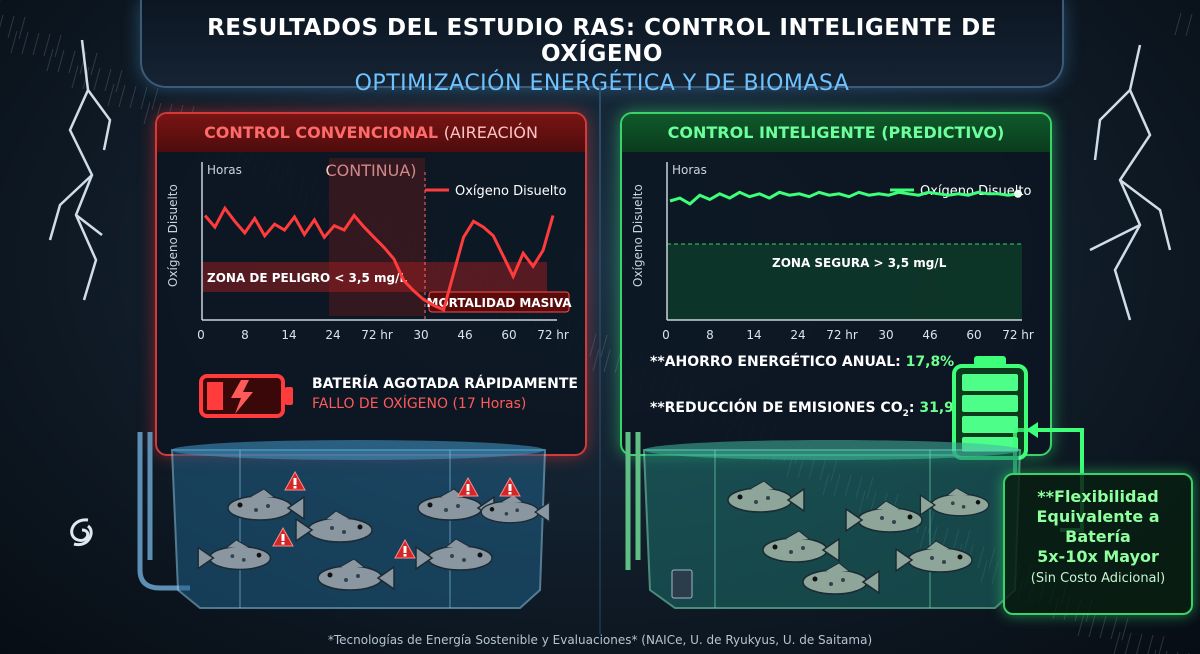 This screenshot has width=1200, height=654. I want to click on panel-title-sub: (AIREACIÓN CONTINUA), so click(431, 151).